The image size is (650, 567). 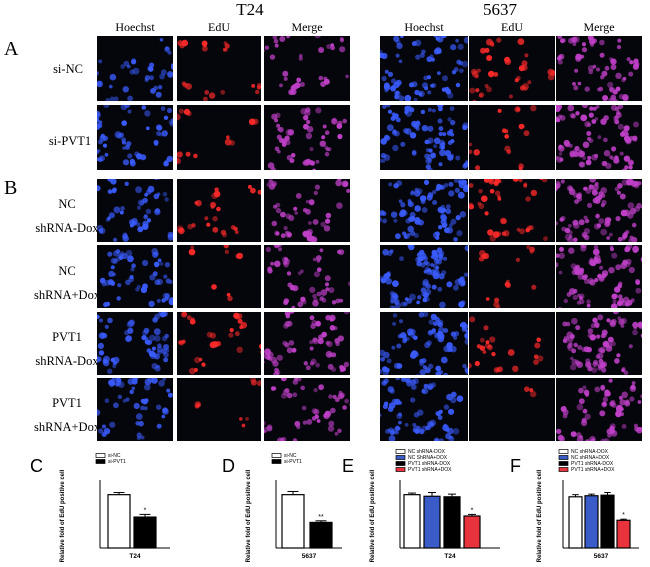 I want to click on row-label-nc-shrna-plus-dox: NC shRNA+Dox, so click(x=67, y=283).